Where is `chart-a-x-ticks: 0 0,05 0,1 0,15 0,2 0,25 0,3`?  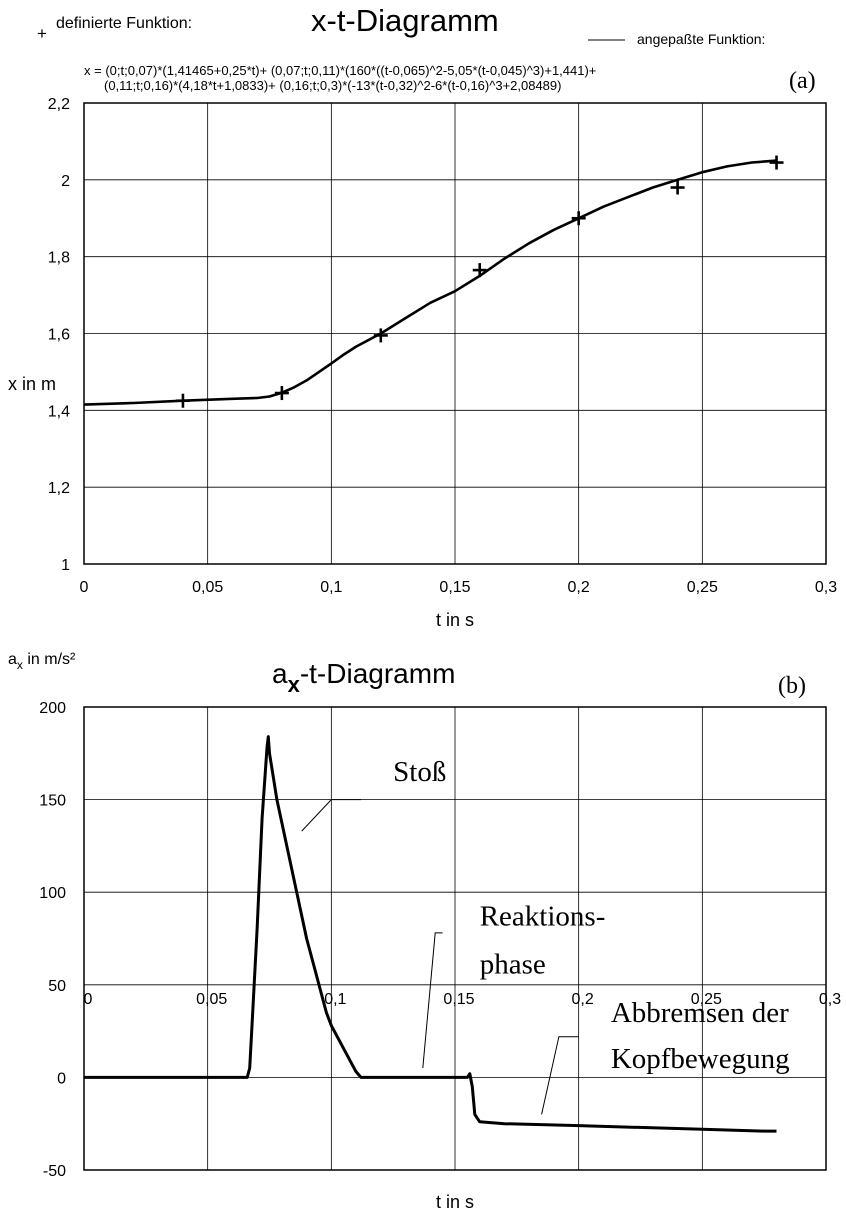
chart-a-x-ticks: 0 0,05 0,1 0,15 0,2 0,25 0,3 is located at coordinates (459, 587).